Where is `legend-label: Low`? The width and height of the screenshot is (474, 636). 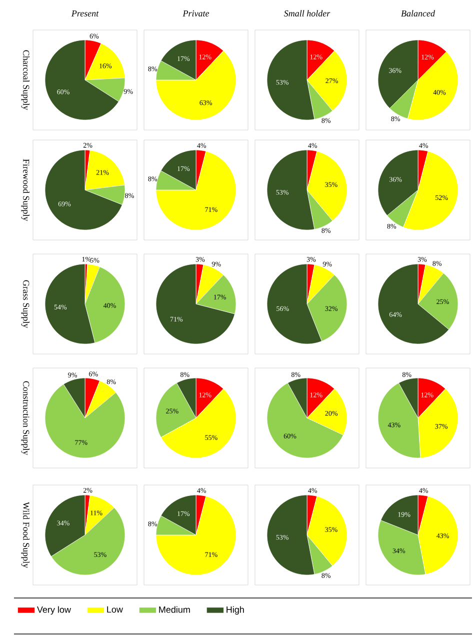 legend-label: Low is located at coordinates (115, 609).